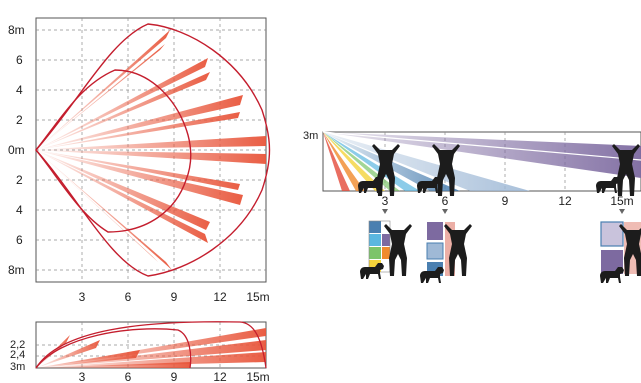 The image size is (641, 383). I want to click on top-y-label-2-top: 2, so click(19, 120).